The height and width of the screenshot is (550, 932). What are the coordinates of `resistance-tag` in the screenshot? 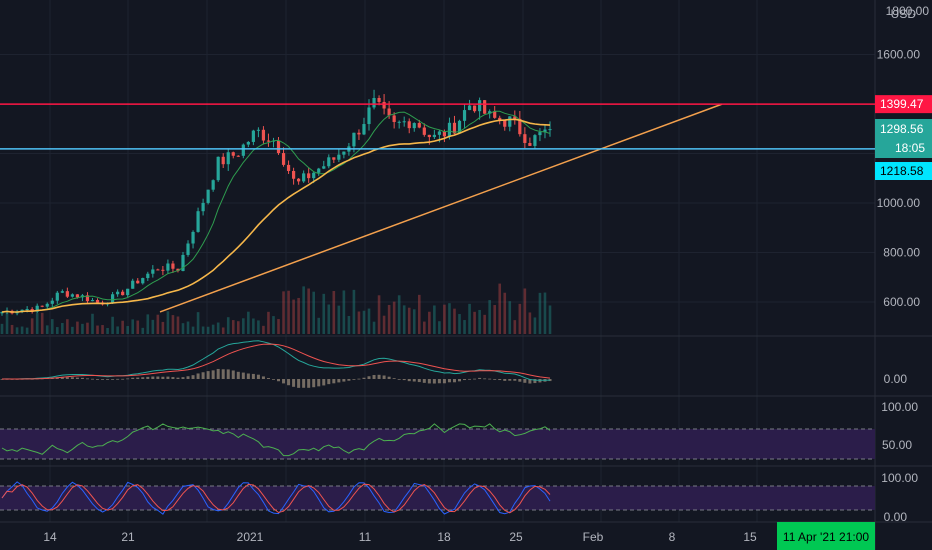 It's located at (903, 104).